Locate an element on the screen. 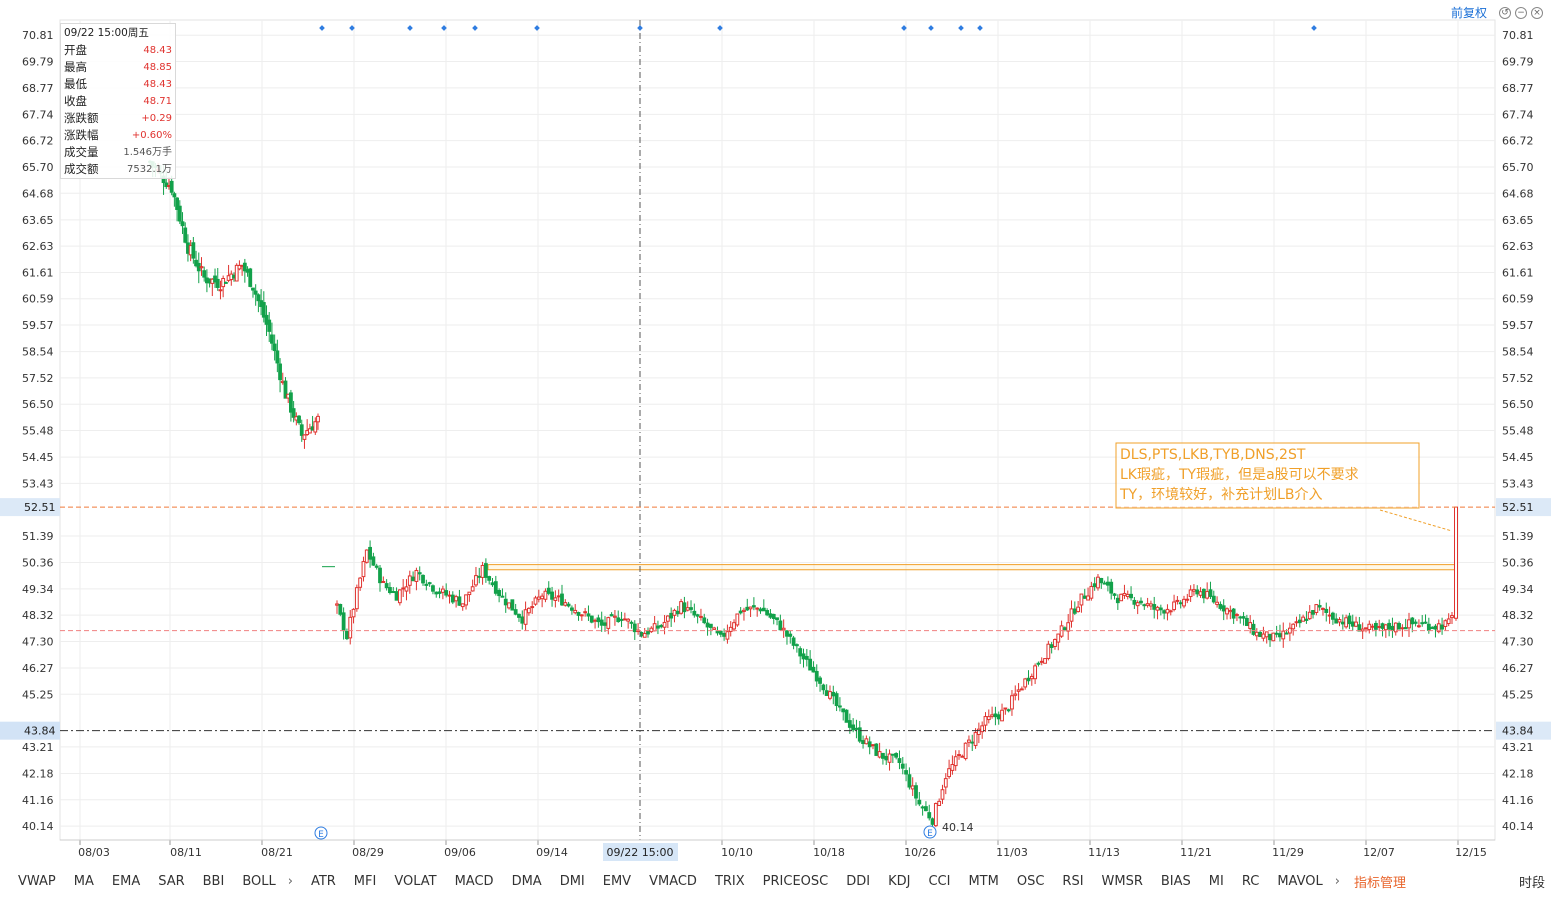 This screenshot has height=903, width=1551. minus-icon: − is located at coordinates (1521, 12).